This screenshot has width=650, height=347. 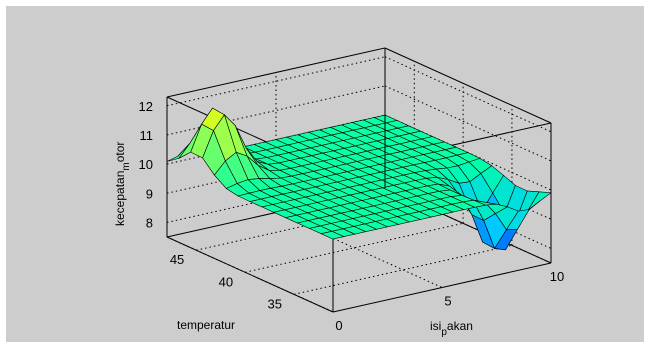 What do you see at coordinates (147, 135) in the screenshot?
I see `z-tick-label: 11` at bounding box center [147, 135].